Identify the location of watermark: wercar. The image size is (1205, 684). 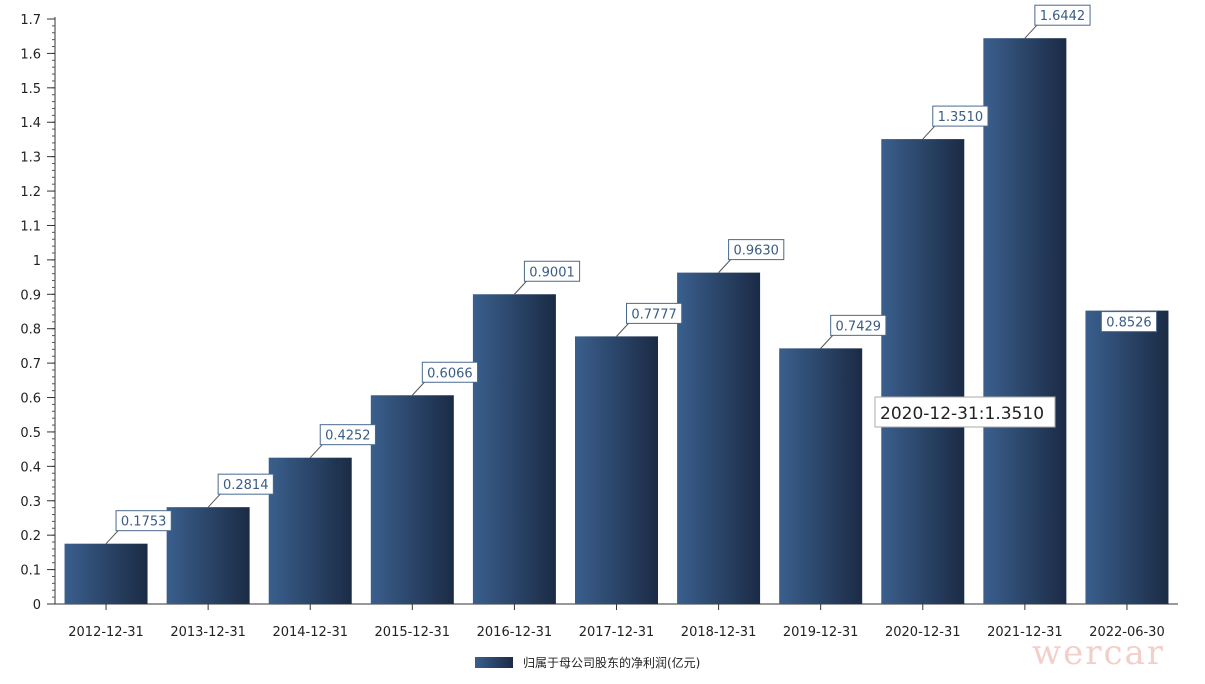
(1098, 653).